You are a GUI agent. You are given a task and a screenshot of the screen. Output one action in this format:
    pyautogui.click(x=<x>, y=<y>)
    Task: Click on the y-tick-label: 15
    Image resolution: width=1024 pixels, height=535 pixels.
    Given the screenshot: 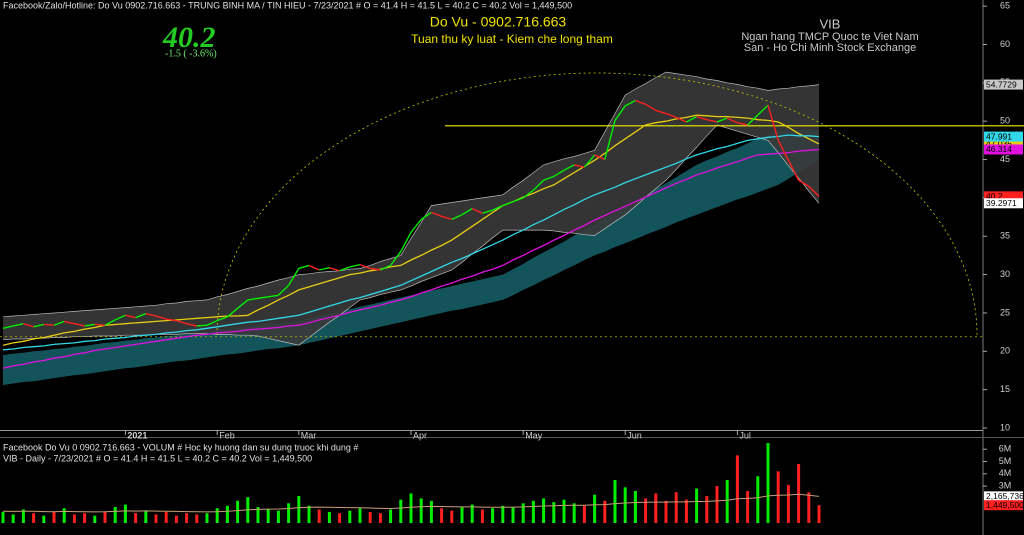 What is the action you would take?
    pyautogui.click(x=1005, y=389)
    